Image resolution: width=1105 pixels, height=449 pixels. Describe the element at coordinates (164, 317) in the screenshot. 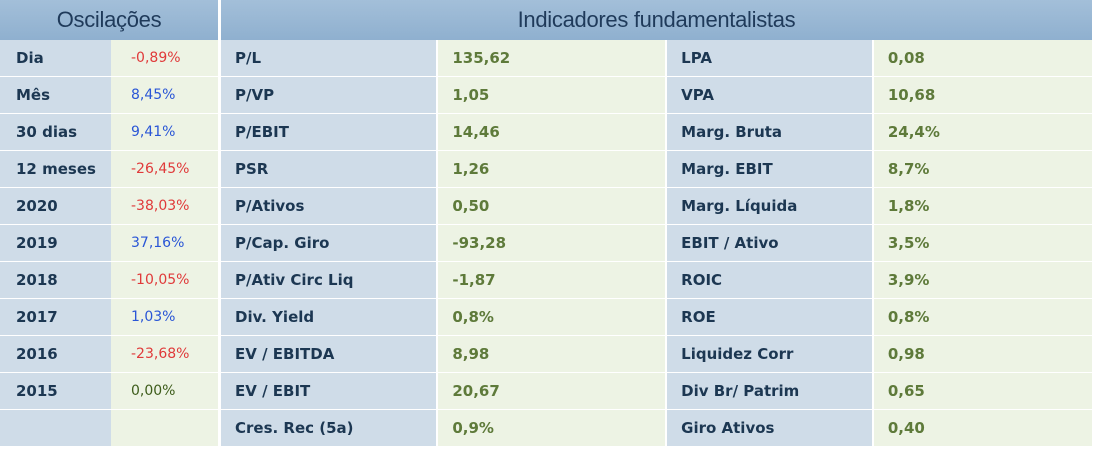

I see `oscilacao-value: 1,03%` at that location.